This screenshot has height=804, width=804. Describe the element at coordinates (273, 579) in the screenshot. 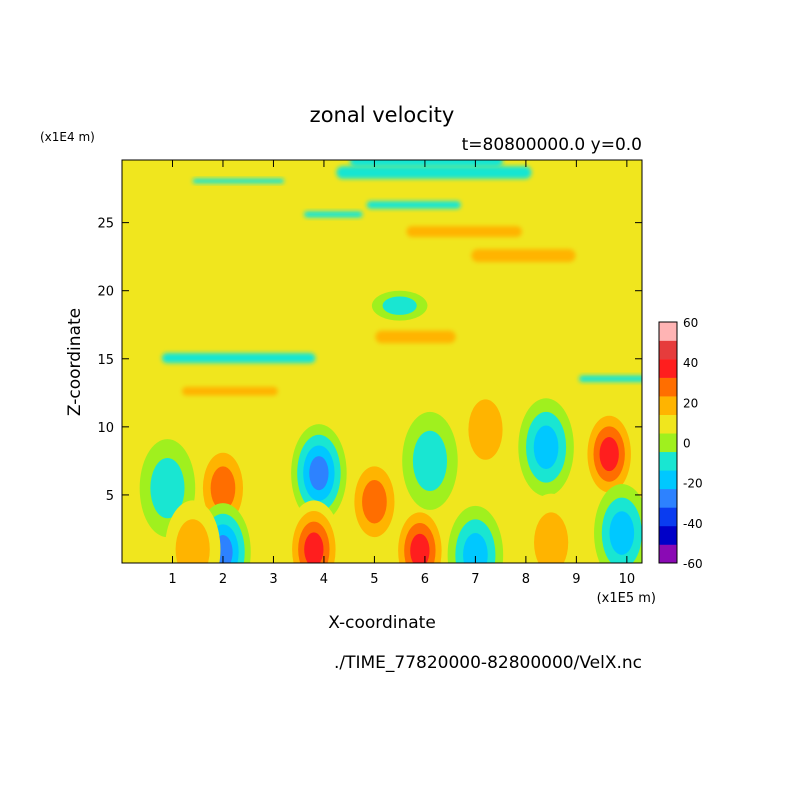

I see `x-tick-label: 3` at that location.